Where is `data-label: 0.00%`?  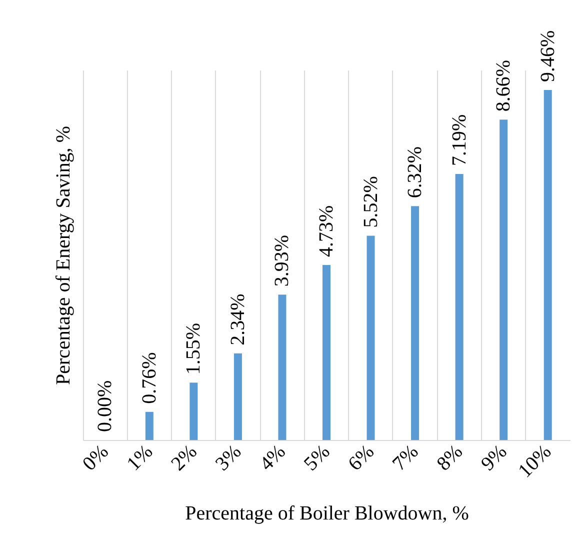 data-label: 0.00% is located at coordinates (105, 406).